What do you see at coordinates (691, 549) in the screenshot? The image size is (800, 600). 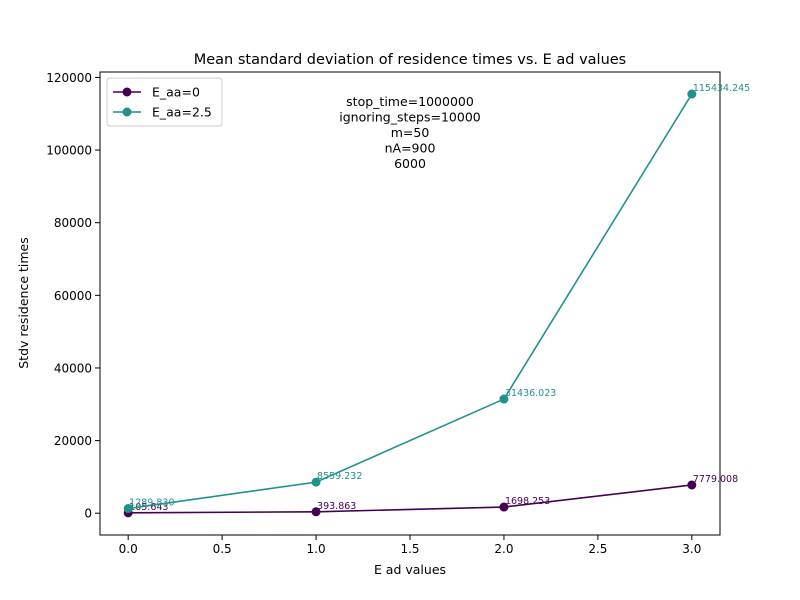 I see `x-tick-label: 3.0` at bounding box center [691, 549].